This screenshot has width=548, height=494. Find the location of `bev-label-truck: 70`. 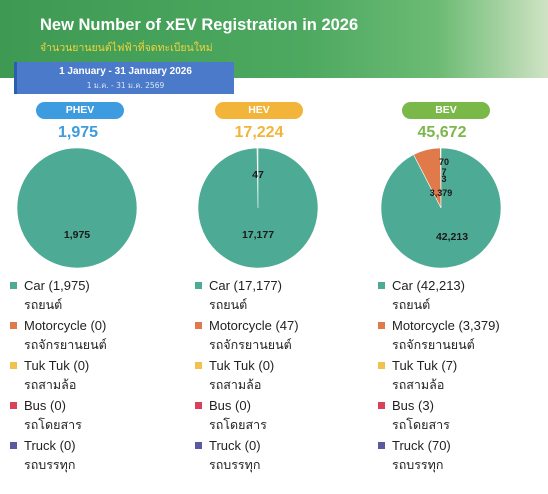

bev-label-truck: 70 is located at coordinates (444, 162).